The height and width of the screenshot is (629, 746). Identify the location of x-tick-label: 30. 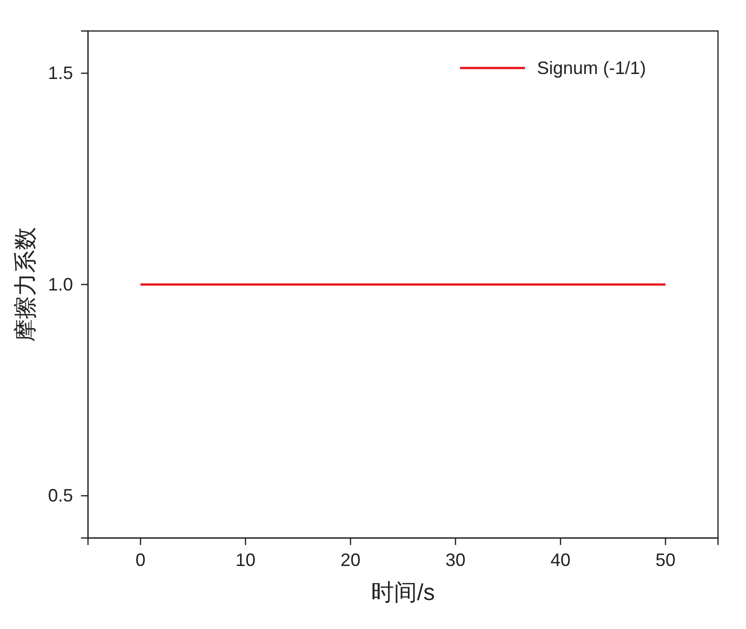
(455, 560).